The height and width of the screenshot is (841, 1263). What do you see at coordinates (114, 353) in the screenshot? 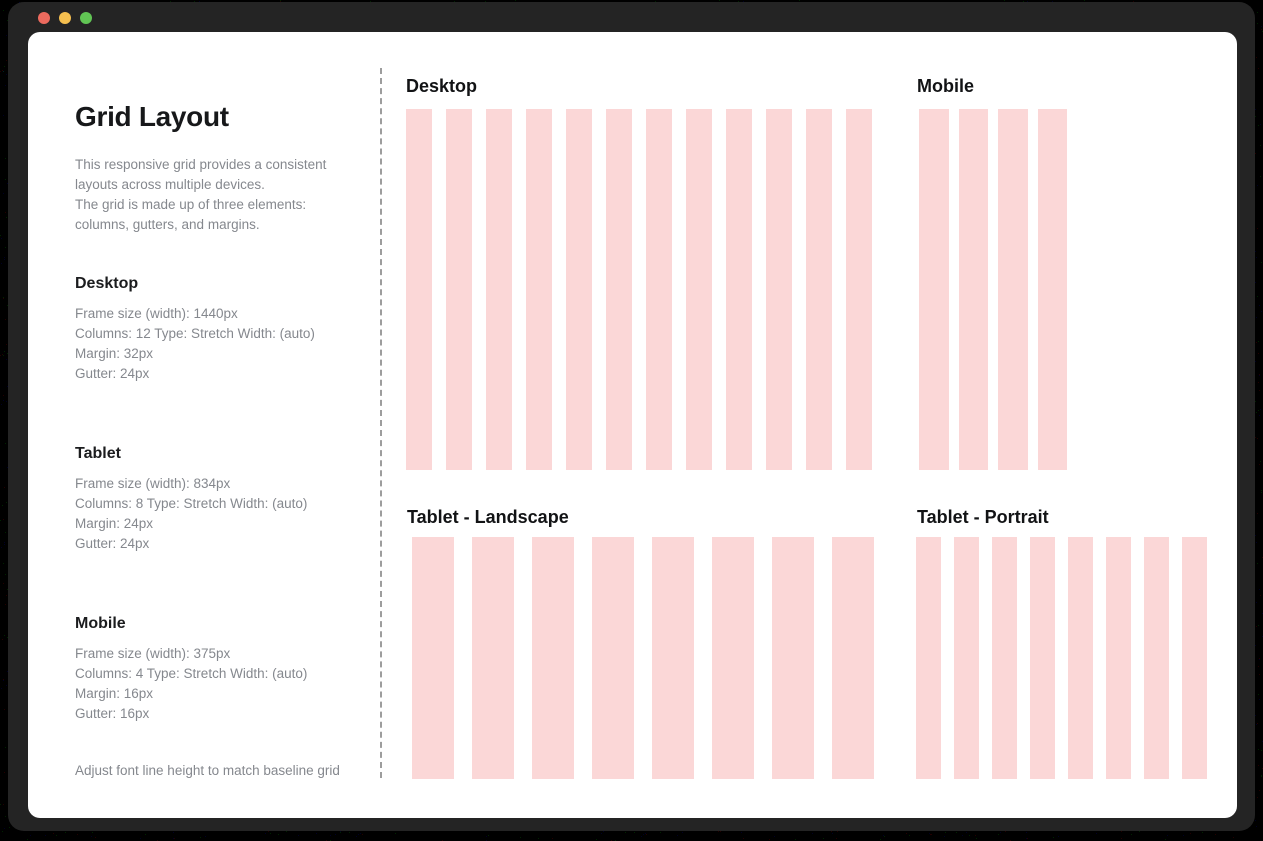
I see `spec-line: Margin: 32px` at bounding box center [114, 353].